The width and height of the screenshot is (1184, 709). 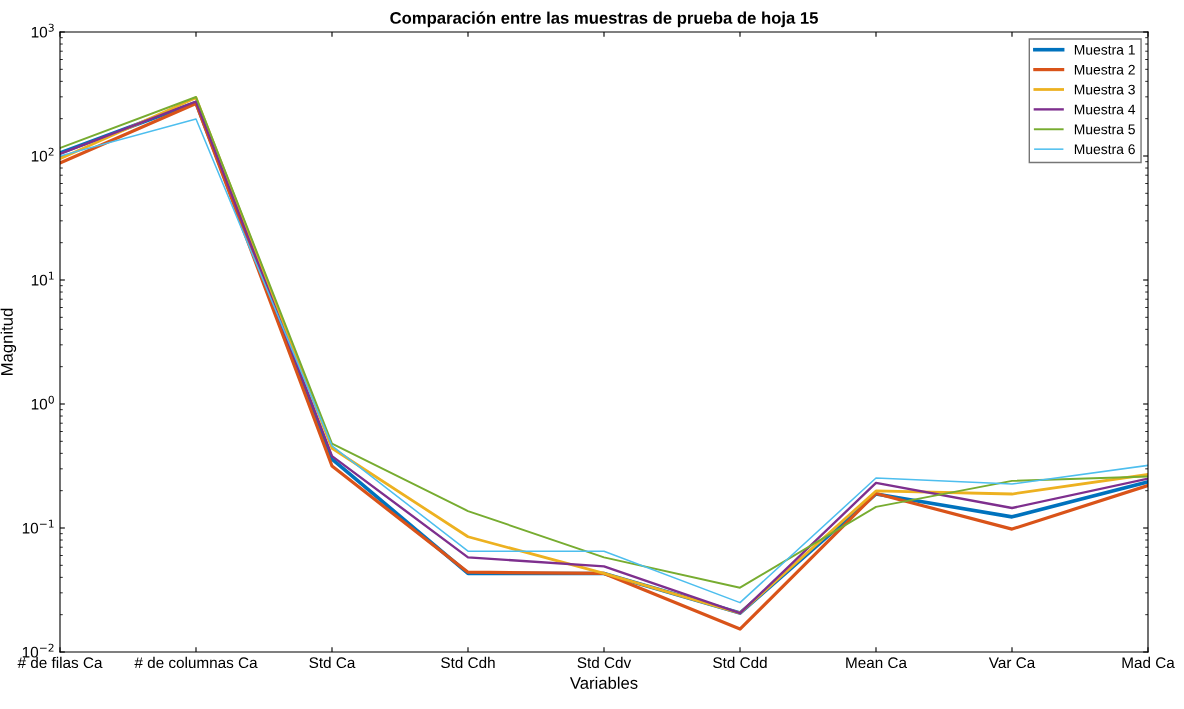 I want to click on x-tick-label: Var Ca, so click(x=1012, y=663).